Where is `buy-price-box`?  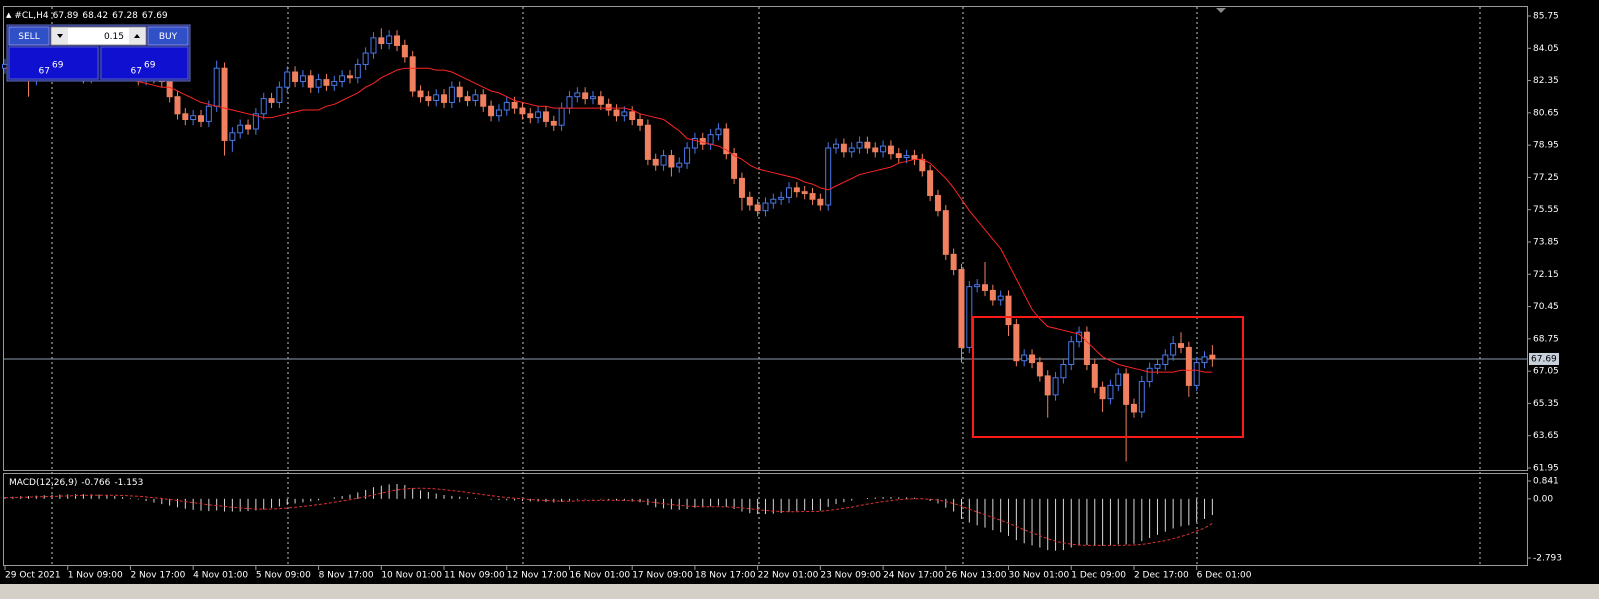
buy-price-box is located at coordinates (144, 63).